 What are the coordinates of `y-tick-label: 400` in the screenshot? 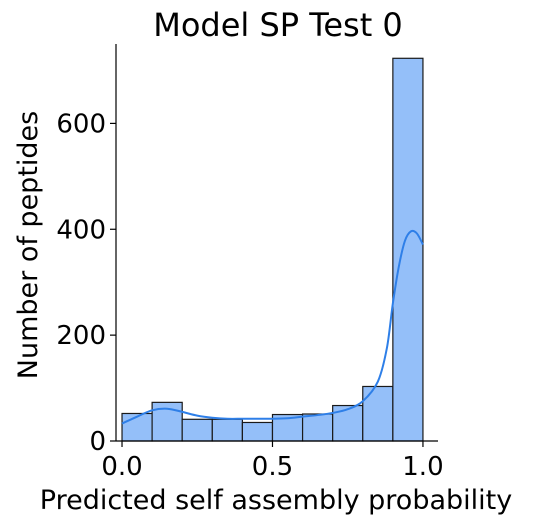 It's located at (81, 230).